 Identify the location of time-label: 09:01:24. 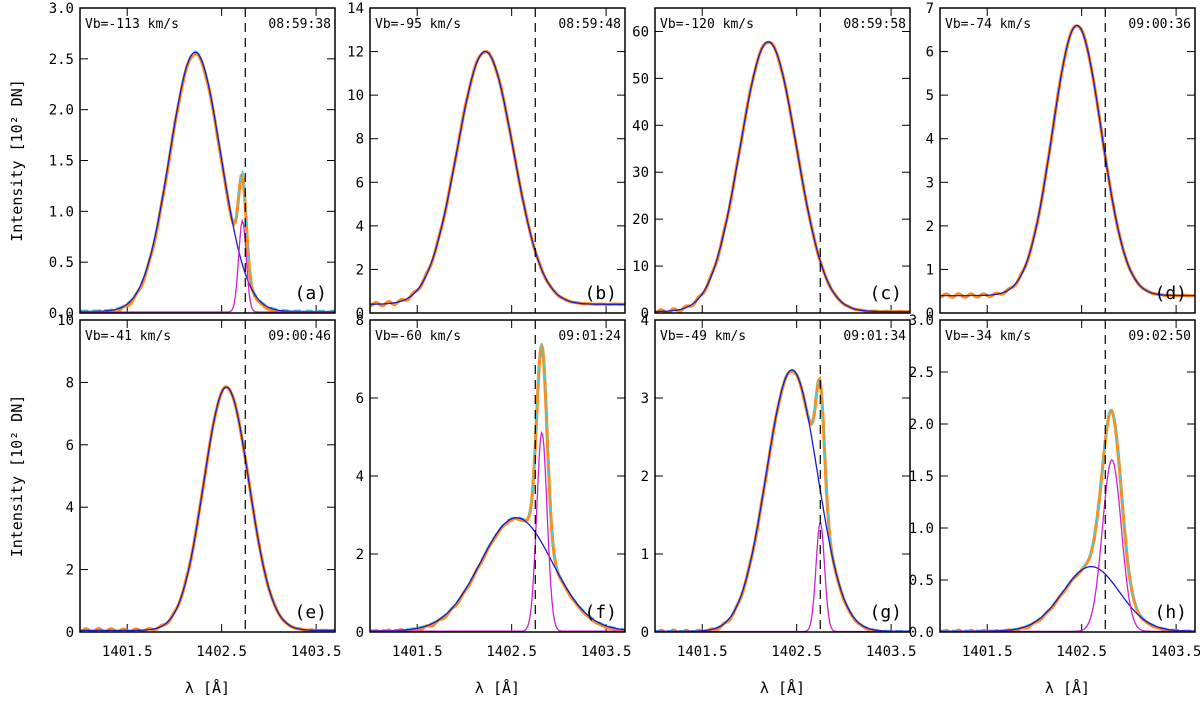
(589, 336).